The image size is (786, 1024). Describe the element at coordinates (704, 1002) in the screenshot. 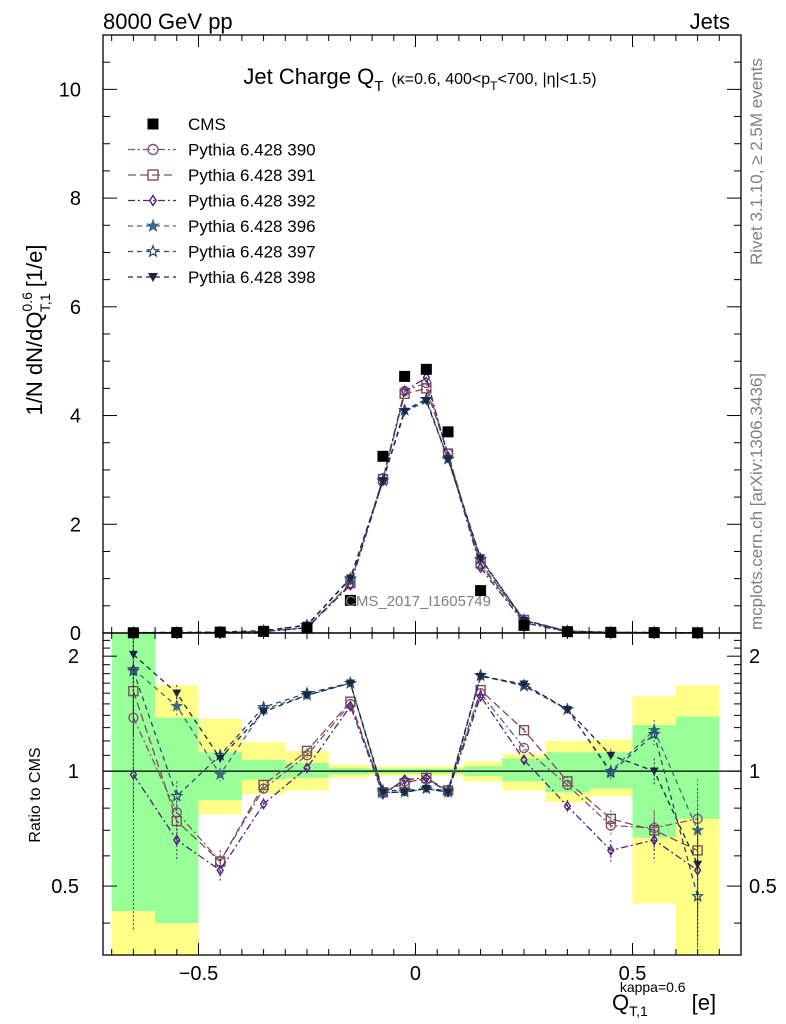

I see `x-label-unit: [e]` at that location.